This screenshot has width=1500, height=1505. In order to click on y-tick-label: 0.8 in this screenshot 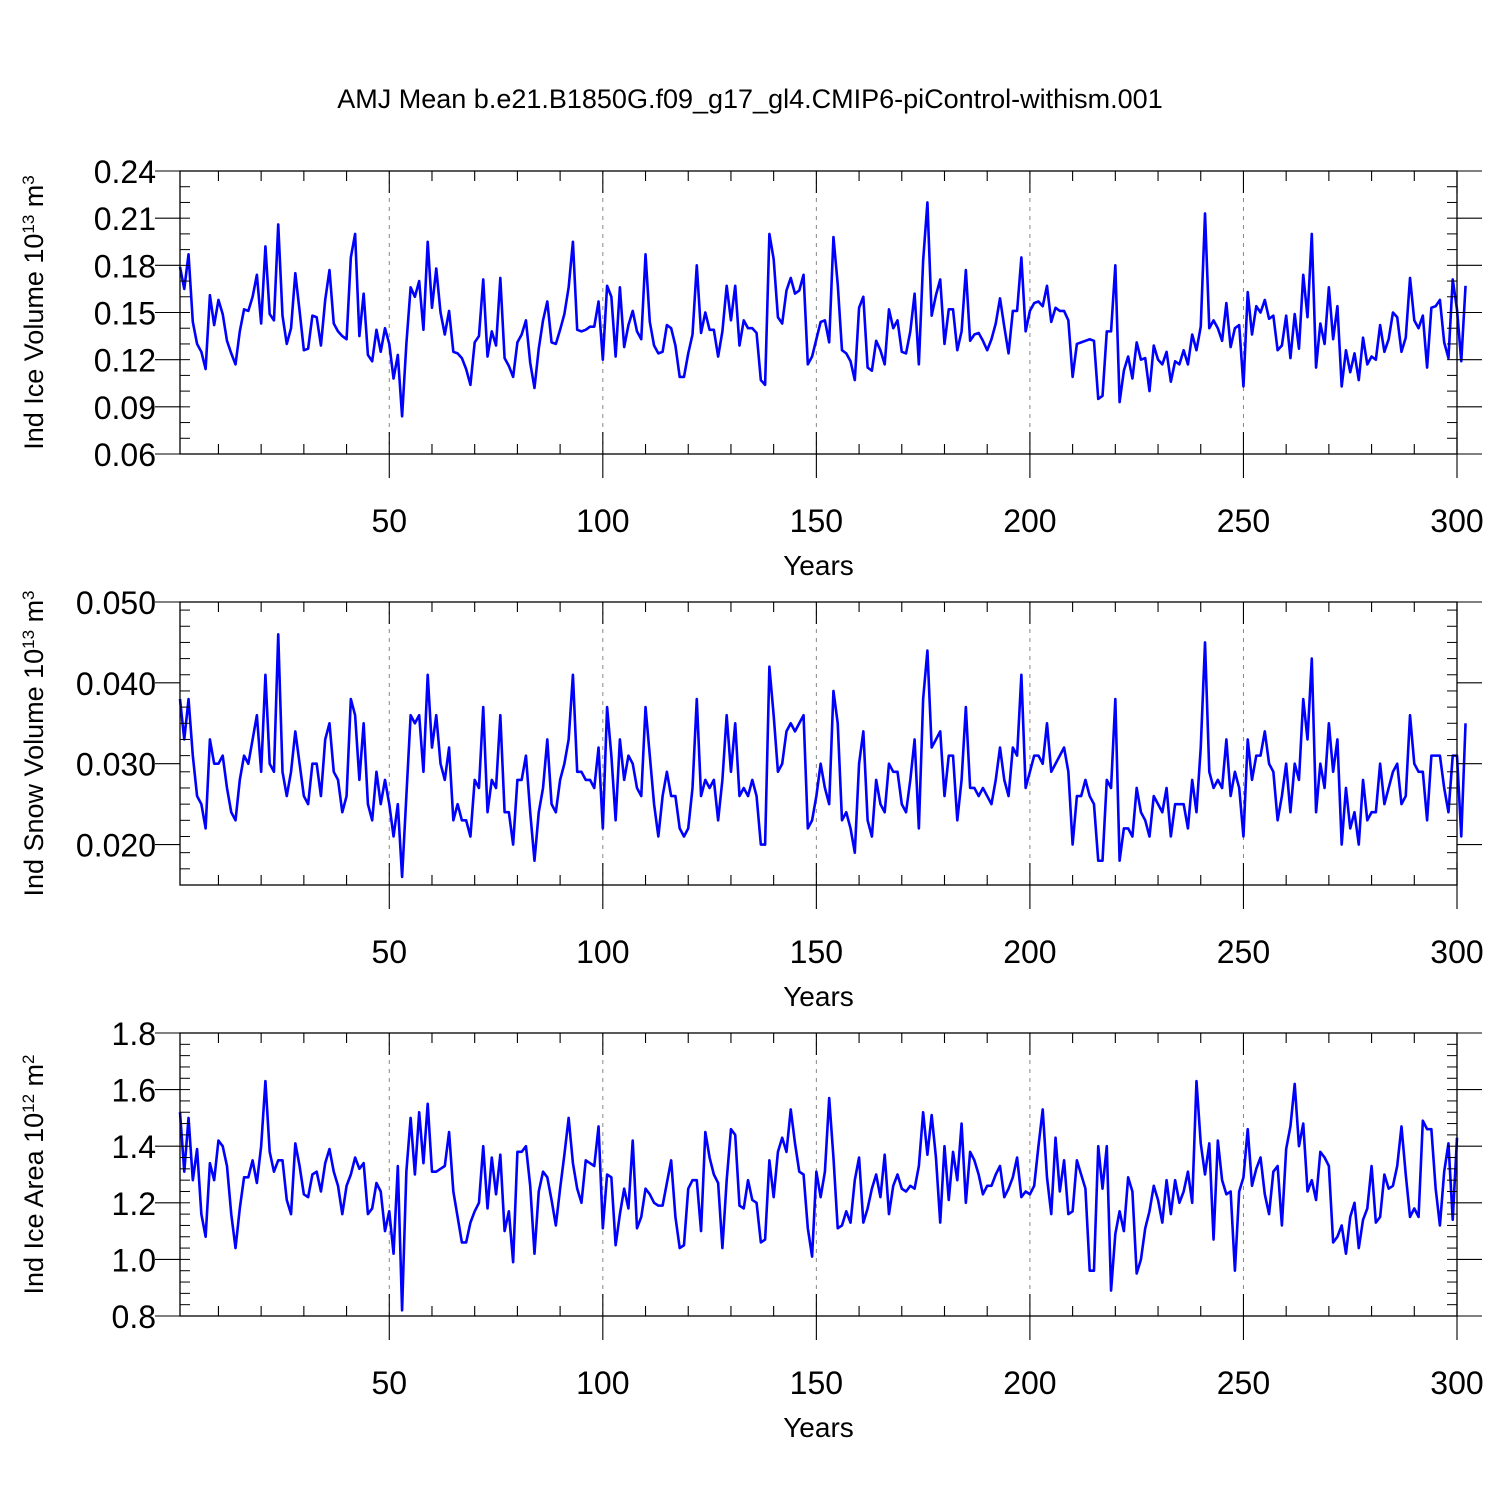, I will do `click(134, 1317)`.